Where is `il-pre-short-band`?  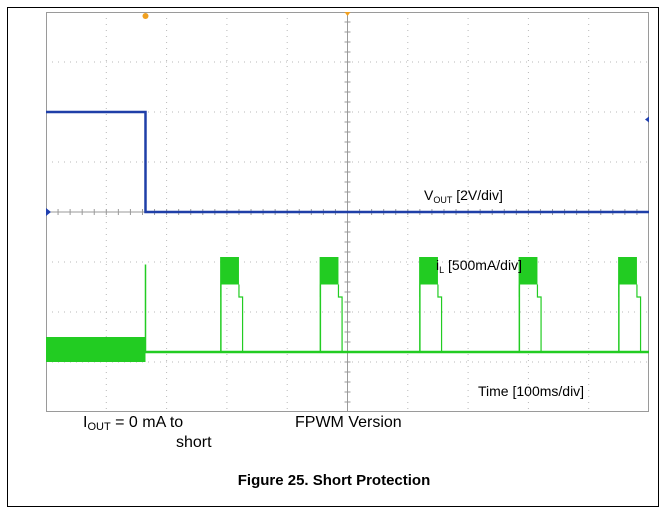
il-pre-short-band is located at coordinates (96, 349).